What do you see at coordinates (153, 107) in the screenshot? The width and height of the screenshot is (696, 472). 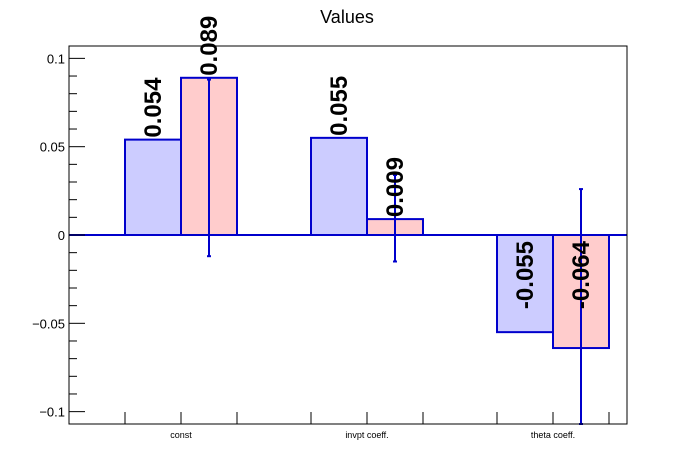 I see `data-label: 0.054` at bounding box center [153, 107].